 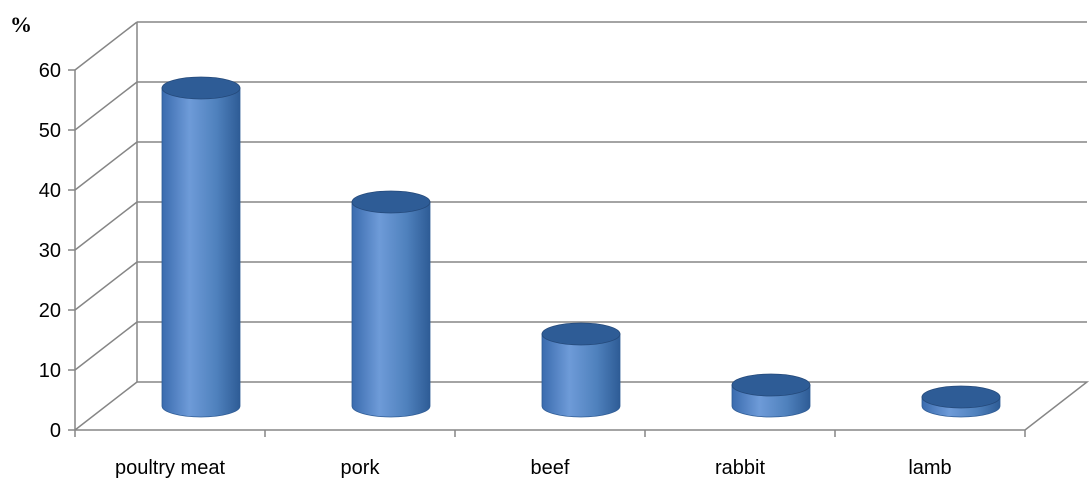 What do you see at coordinates (50, 251) in the screenshot?
I see `y-tick-label: 30` at bounding box center [50, 251].